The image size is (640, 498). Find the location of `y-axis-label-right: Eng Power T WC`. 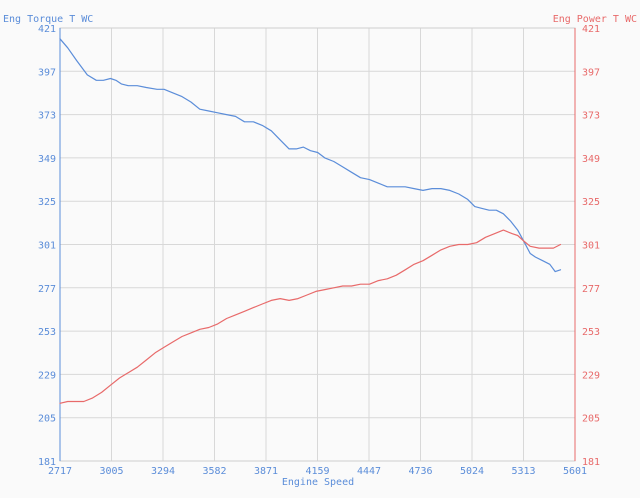

y-axis-label-right: Eng Power T WC is located at coordinates (595, 19).